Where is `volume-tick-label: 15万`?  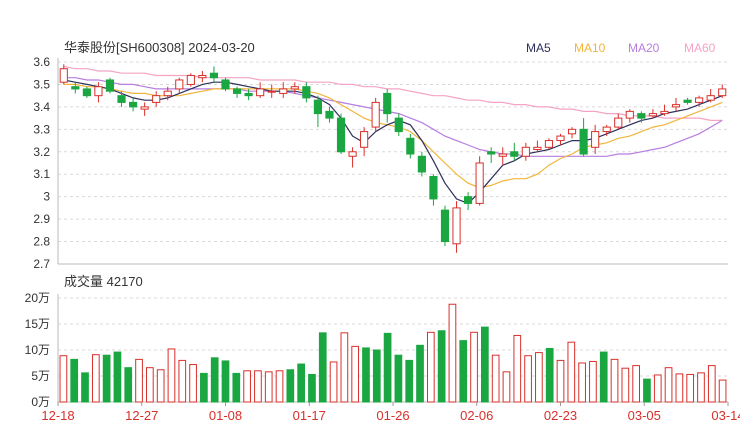
volume-tick-label: 15万 is located at coordinates (37, 324).